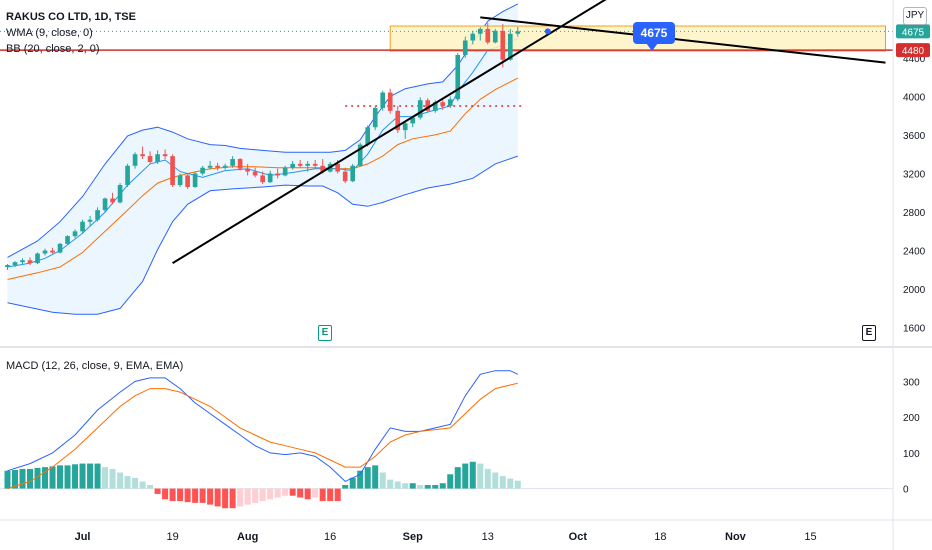  I want to click on currency-badge: JPY, so click(915, 16).